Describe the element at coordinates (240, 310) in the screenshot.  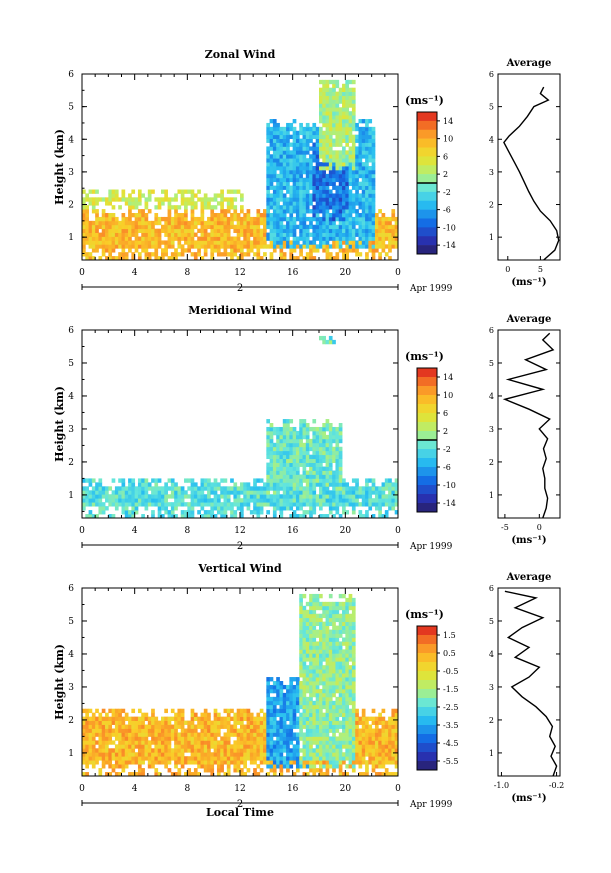
I see `panel-title: Meridional Wind` at that location.